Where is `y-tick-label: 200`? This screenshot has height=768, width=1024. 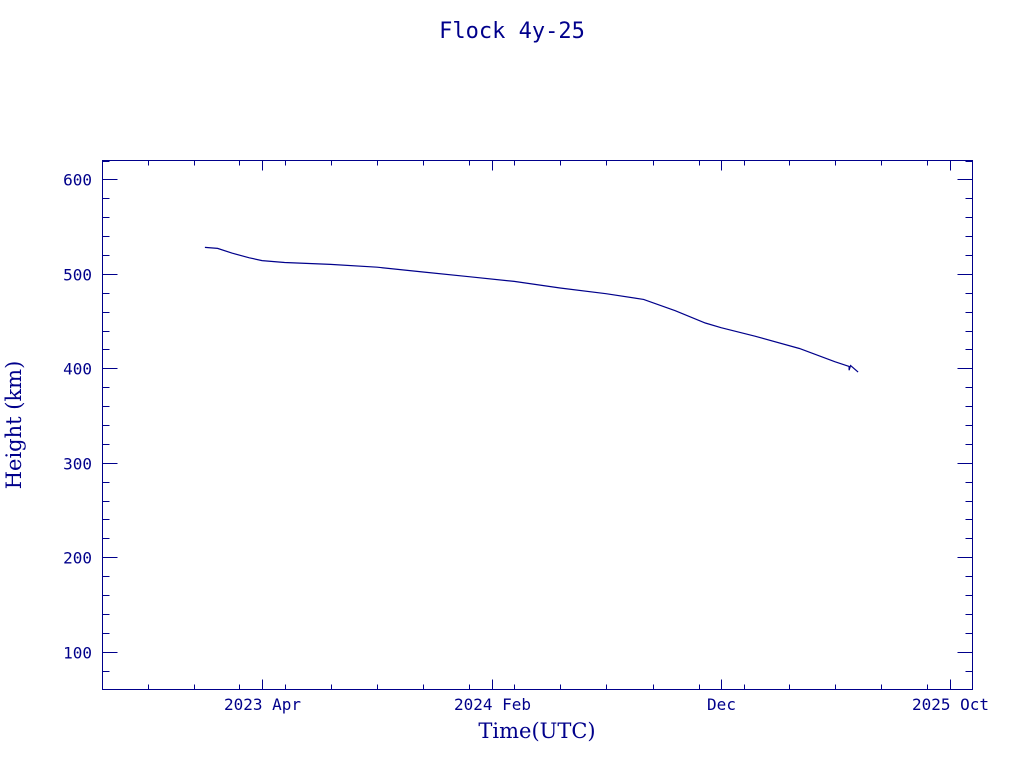 y-tick-label: 200 is located at coordinates (77, 558).